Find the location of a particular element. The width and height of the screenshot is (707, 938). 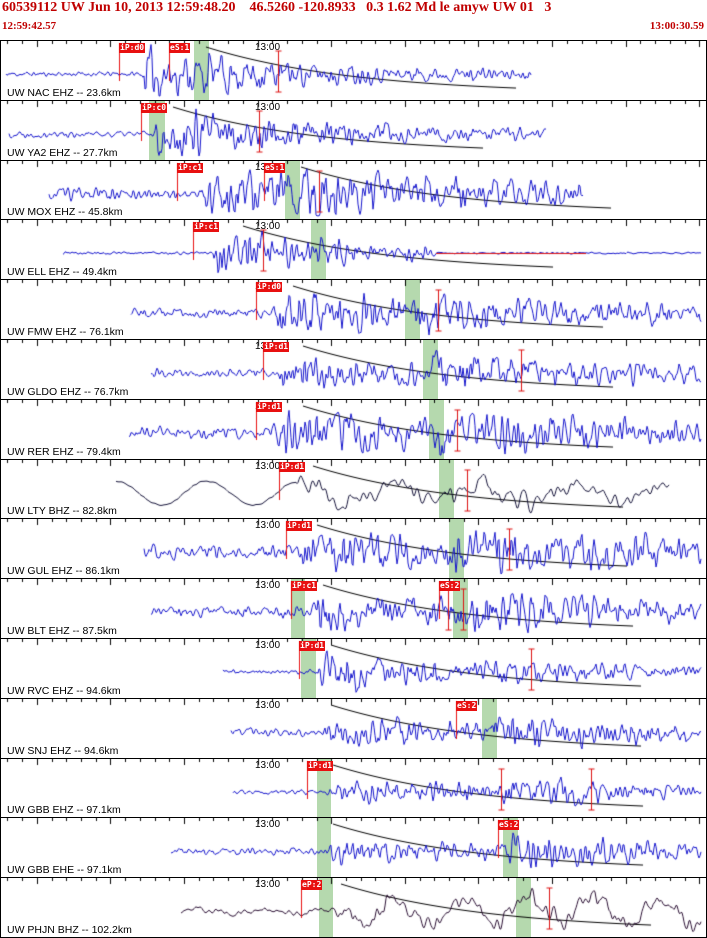

trace-row-3: iP:c1 13:00 UW ELL EHZ -- 49.4km is located at coordinates (353, 249).